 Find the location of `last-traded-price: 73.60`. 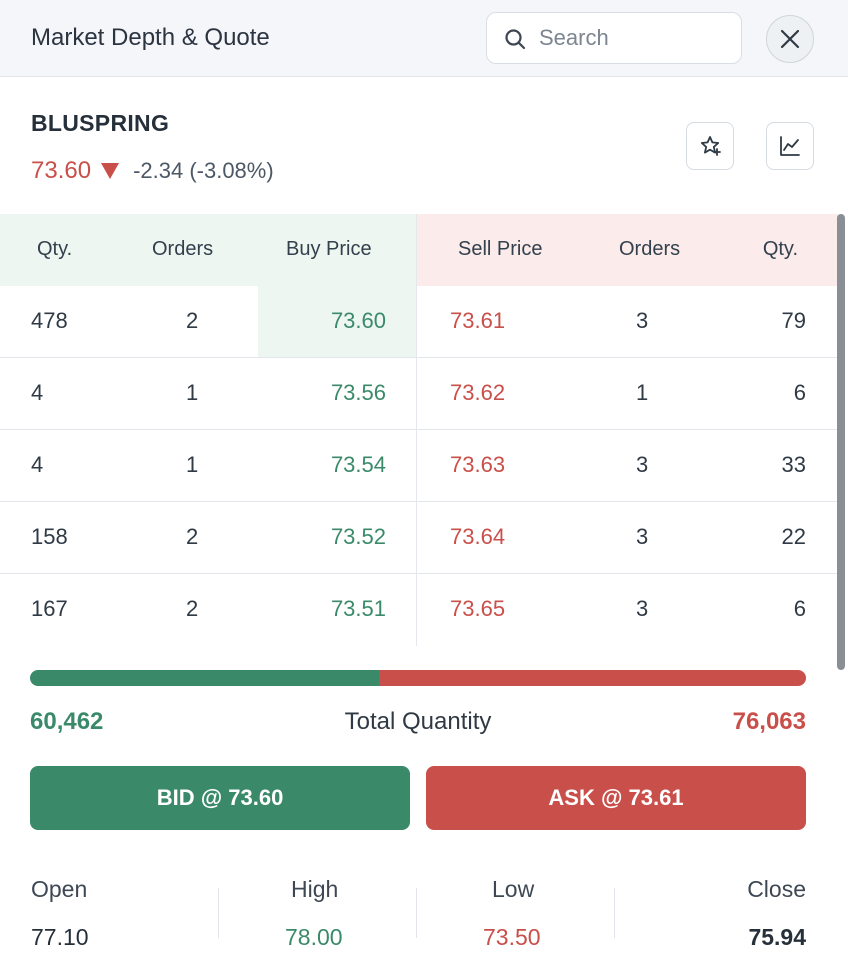

last-traded-price: 73.60 is located at coordinates (61, 170).